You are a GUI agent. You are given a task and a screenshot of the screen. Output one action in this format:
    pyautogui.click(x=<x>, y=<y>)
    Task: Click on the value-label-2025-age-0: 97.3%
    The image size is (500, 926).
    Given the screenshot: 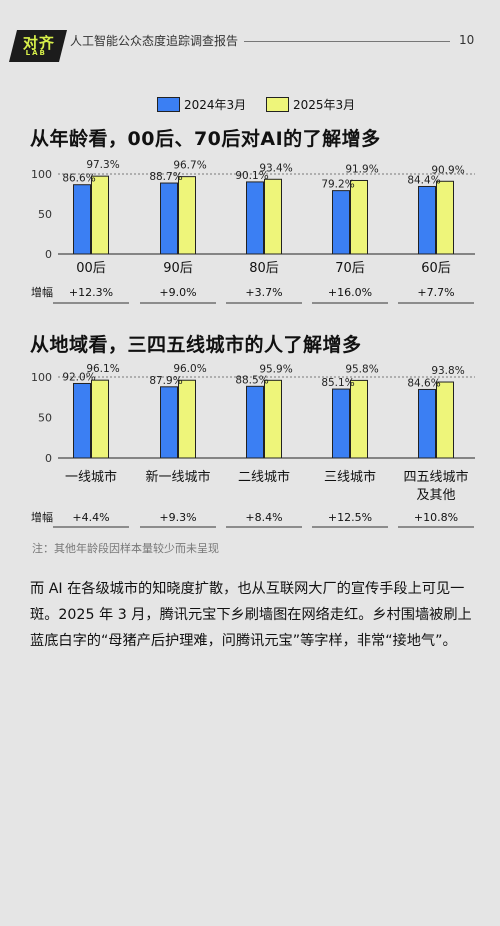 What is the action you would take?
    pyautogui.click(x=102, y=165)
    